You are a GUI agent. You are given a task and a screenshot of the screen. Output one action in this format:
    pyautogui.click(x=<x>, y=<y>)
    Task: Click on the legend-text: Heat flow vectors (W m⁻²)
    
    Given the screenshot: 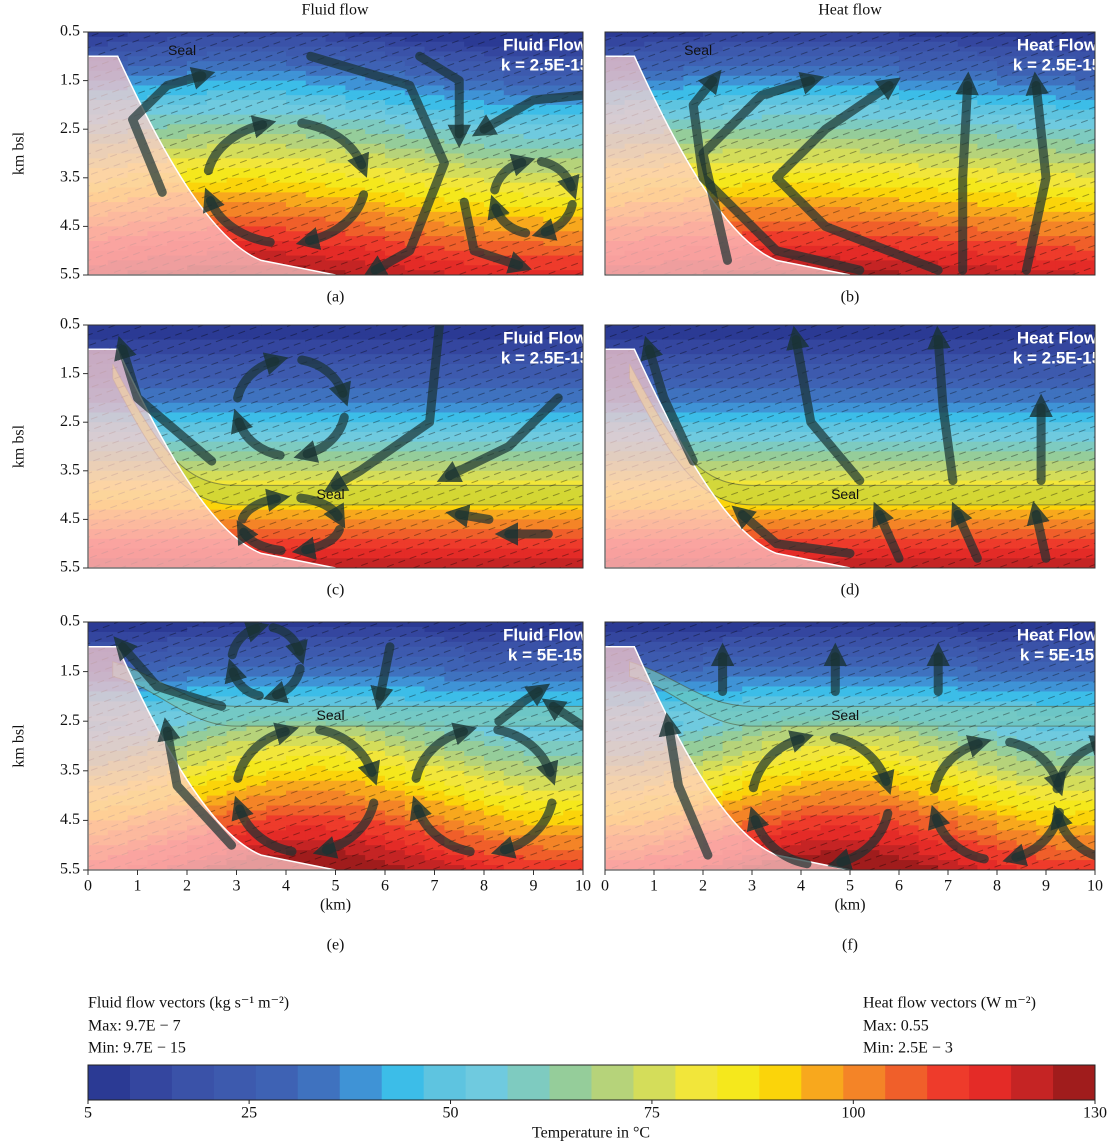 What is the action you would take?
    pyautogui.click(x=949, y=1003)
    